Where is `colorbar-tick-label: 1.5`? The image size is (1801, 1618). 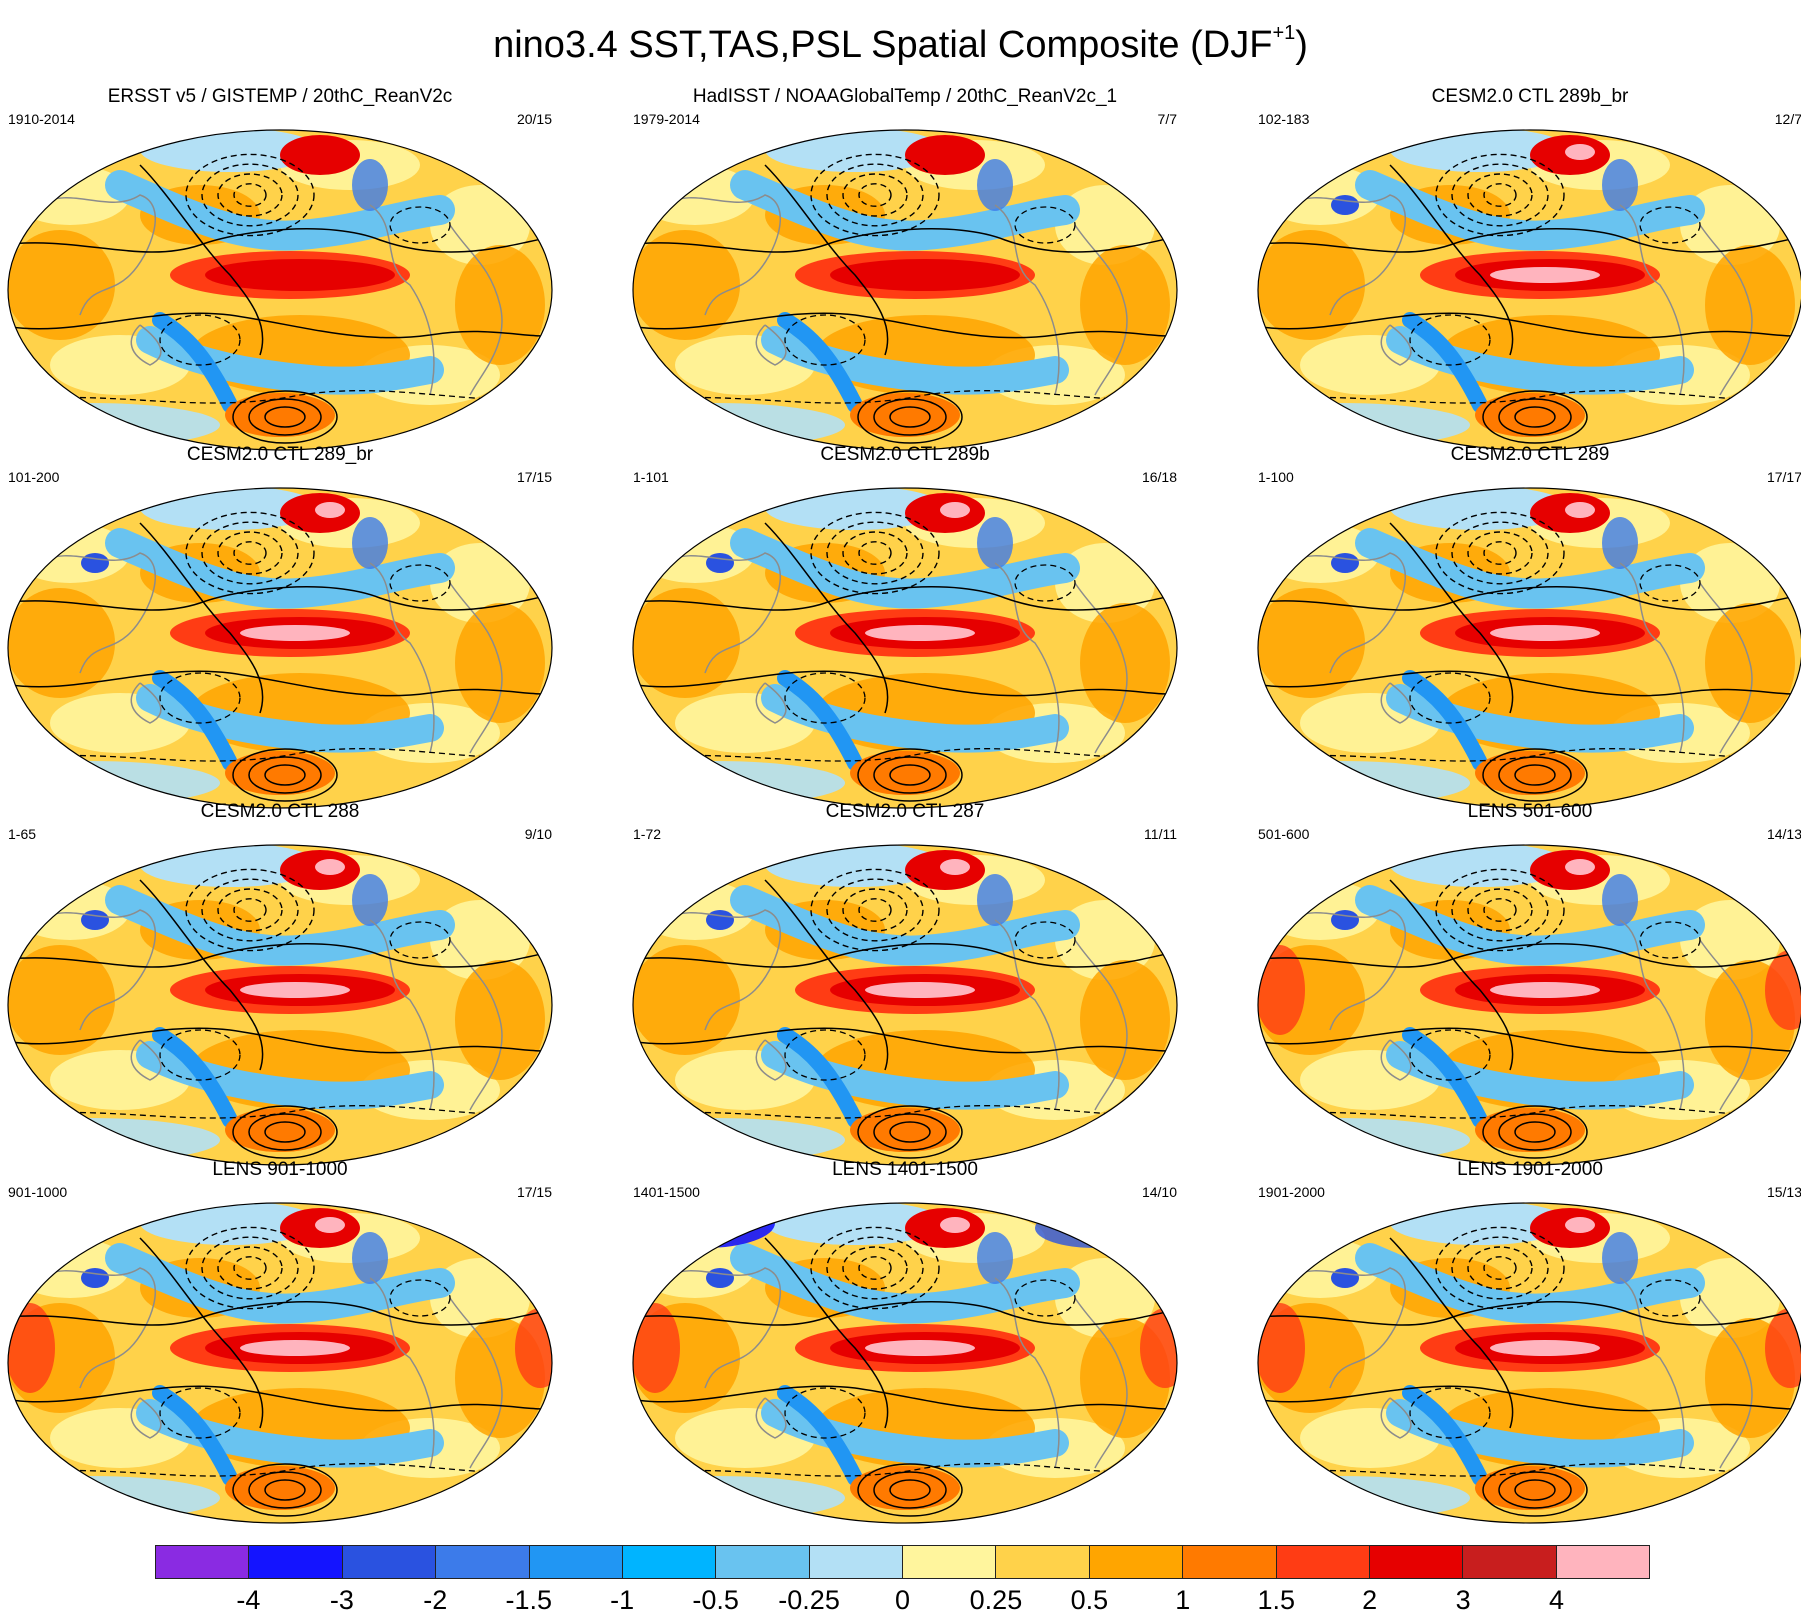
colorbar-tick-label: 1.5 is located at coordinates (1276, 1600).